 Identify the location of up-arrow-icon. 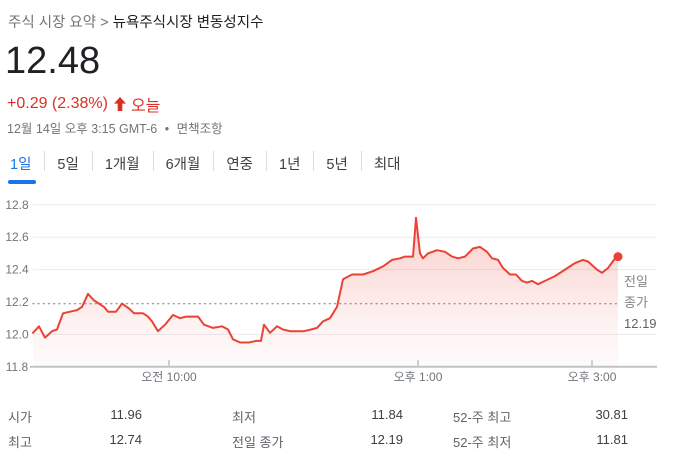
(119, 104).